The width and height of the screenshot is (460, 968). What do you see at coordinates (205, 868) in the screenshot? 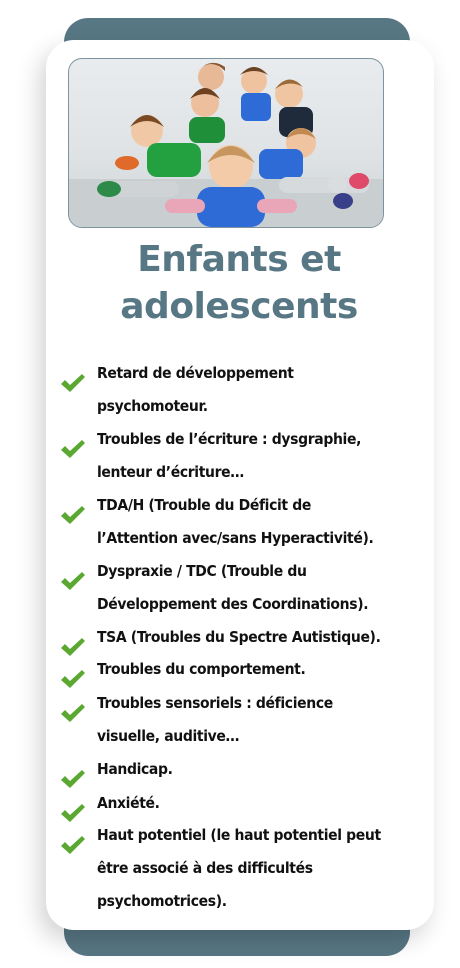
I see `list-item-text: être associé à des difficultés` at bounding box center [205, 868].